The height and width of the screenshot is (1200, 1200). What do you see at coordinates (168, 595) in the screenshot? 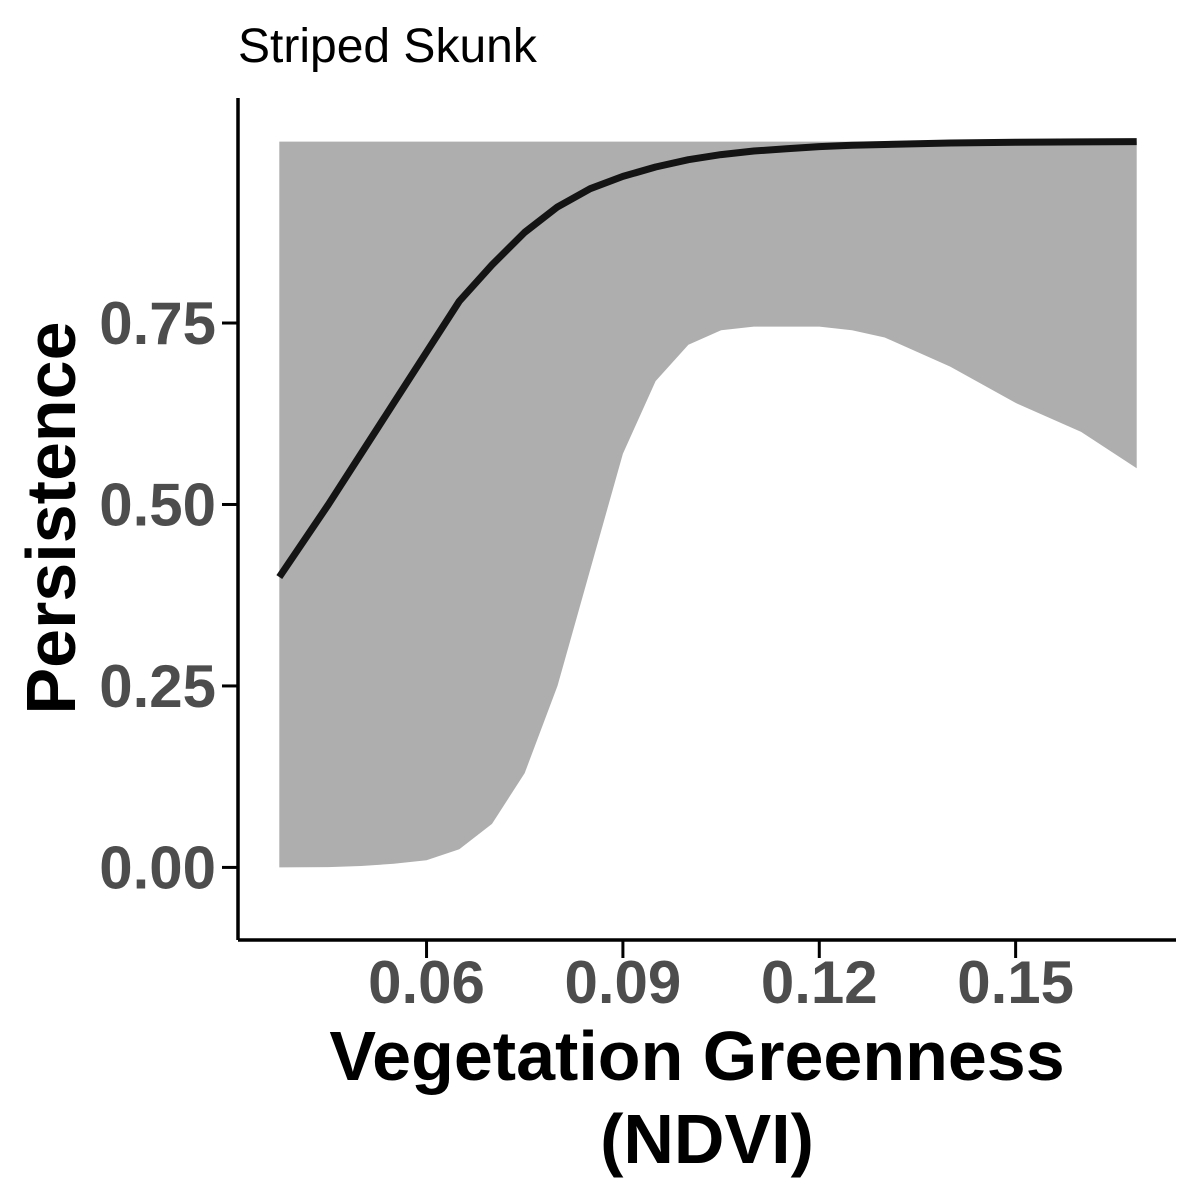
I see `y-ticks: 0.00 0.25 0.50 0.75` at bounding box center [168, 595].